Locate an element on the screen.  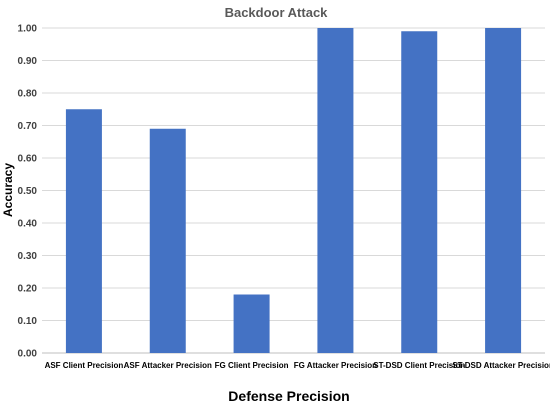
y-tick-label: 0.70 is located at coordinates (28, 126).